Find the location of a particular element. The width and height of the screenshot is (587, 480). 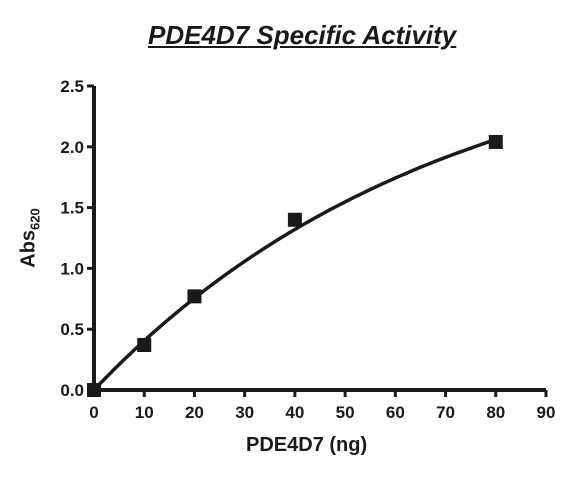

y-tick-label: 1.5 is located at coordinates (72, 208).